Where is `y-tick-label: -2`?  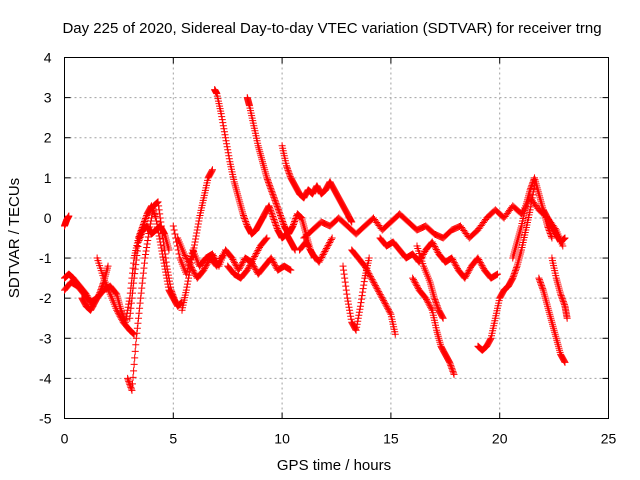 y-tick-label: -2 is located at coordinates (45, 298).